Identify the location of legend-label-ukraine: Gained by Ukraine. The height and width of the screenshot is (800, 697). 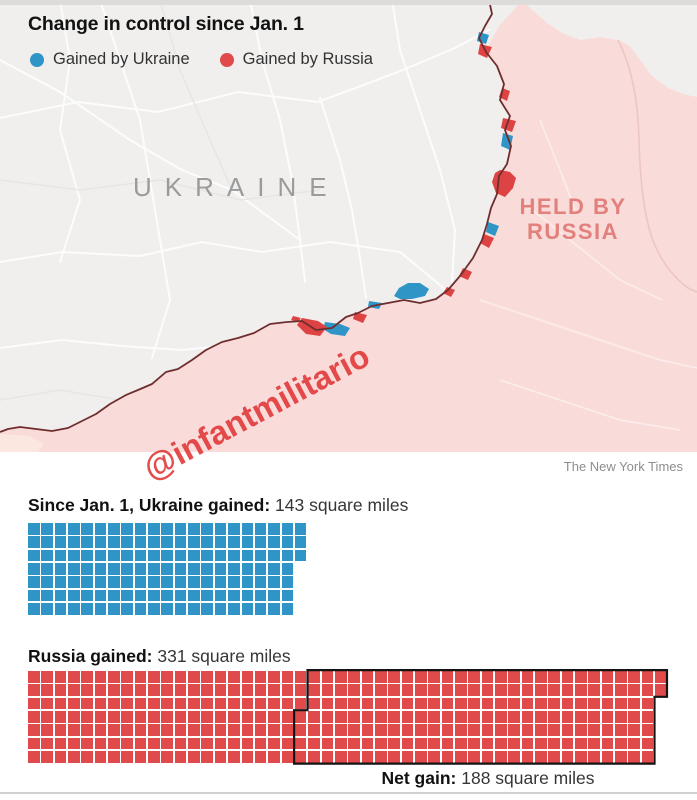
(121, 59).